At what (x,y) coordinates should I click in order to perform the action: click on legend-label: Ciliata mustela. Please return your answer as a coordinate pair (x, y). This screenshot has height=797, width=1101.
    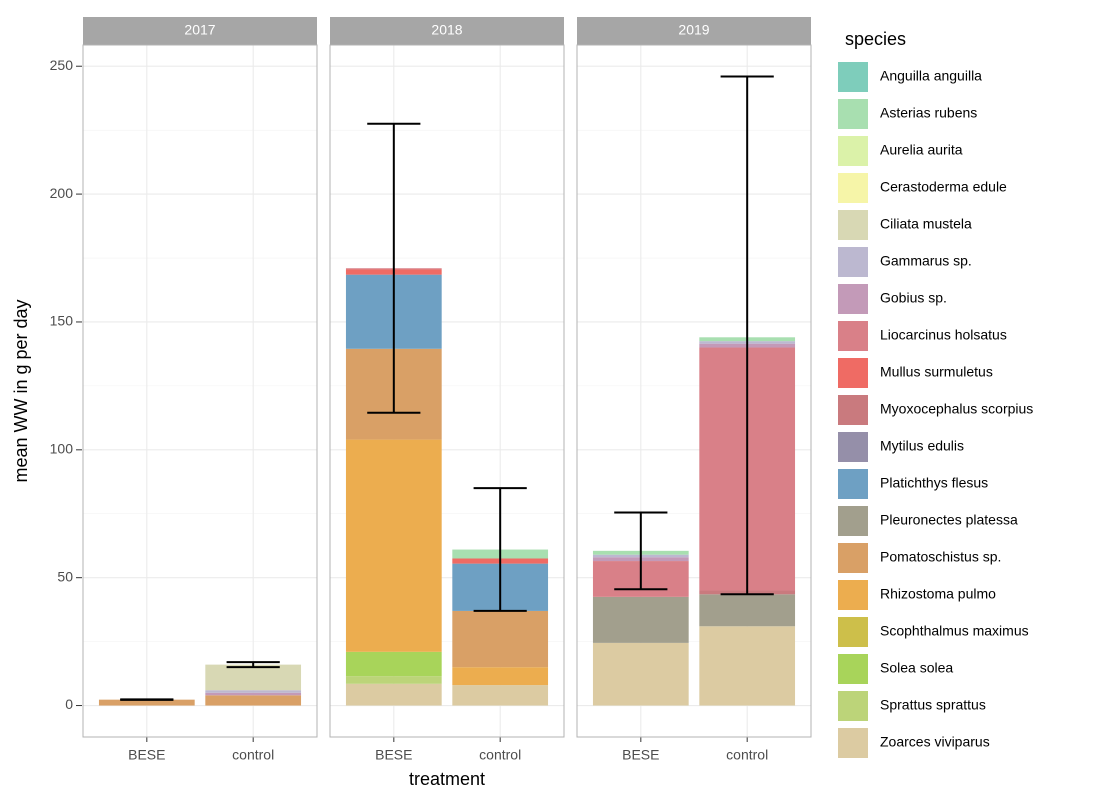
    Looking at the image, I should click on (926, 224).